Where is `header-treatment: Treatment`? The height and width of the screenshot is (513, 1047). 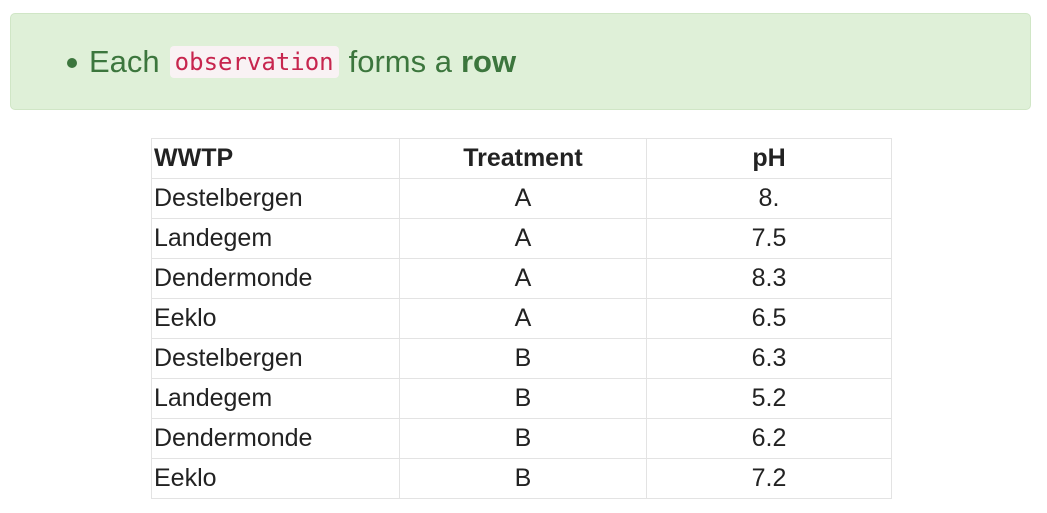 header-treatment: Treatment is located at coordinates (522, 158).